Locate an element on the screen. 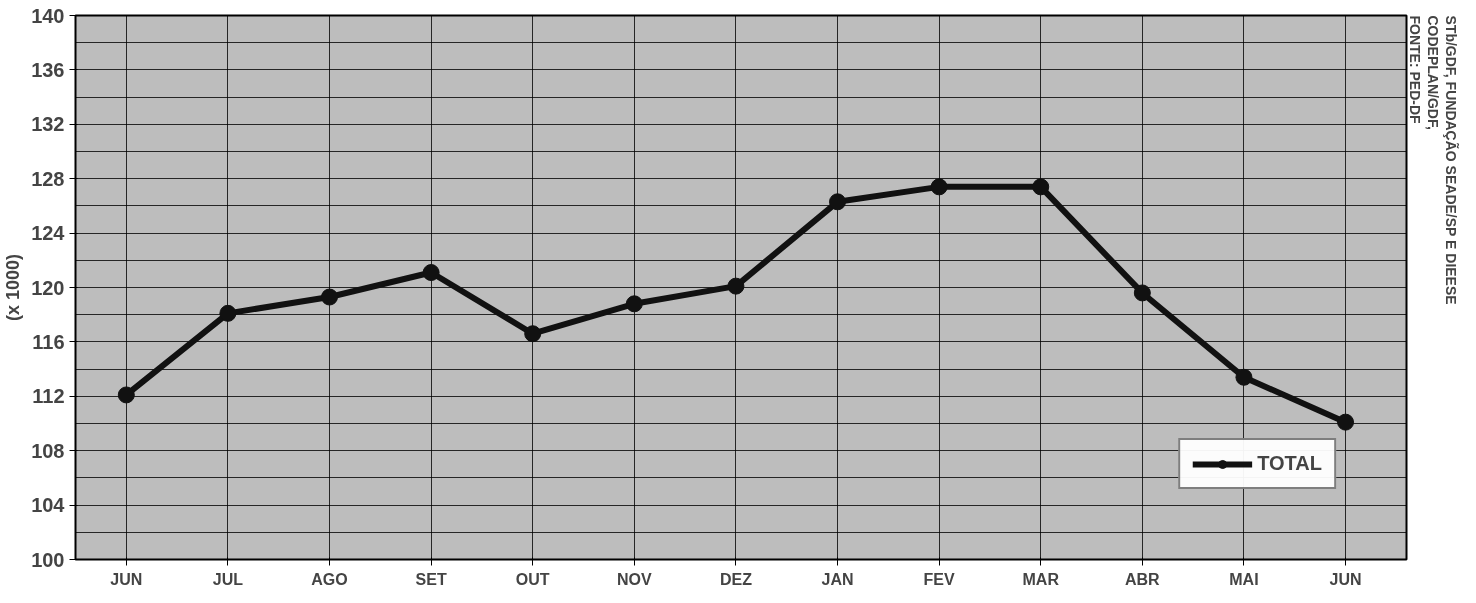  x-tick-label: JUL is located at coordinates (228, 579).